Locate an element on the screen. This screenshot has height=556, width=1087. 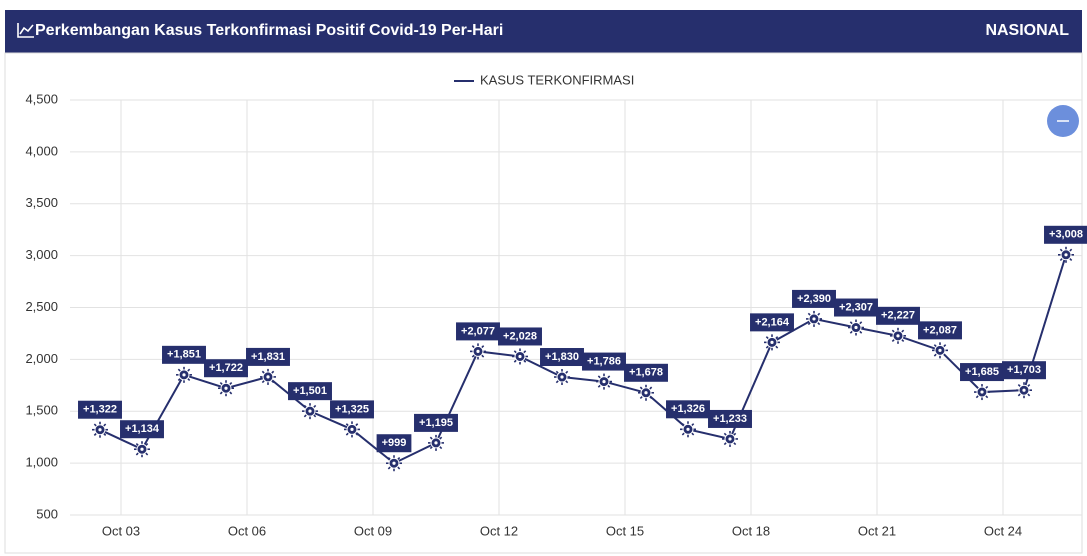
data-label-text: +1,830 is located at coordinates (562, 357).